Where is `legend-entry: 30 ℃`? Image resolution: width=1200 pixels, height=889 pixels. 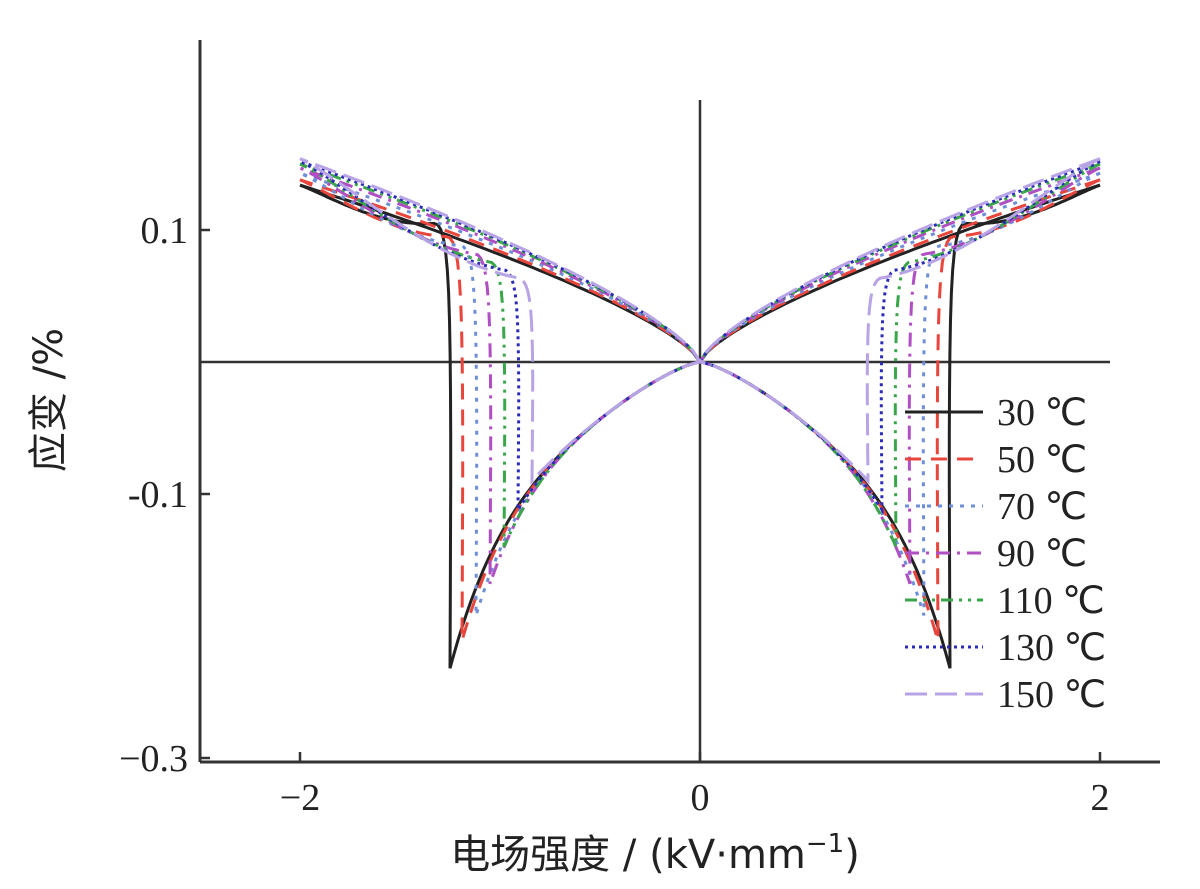
legend-entry: 30 ℃ is located at coordinates (1042, 413).